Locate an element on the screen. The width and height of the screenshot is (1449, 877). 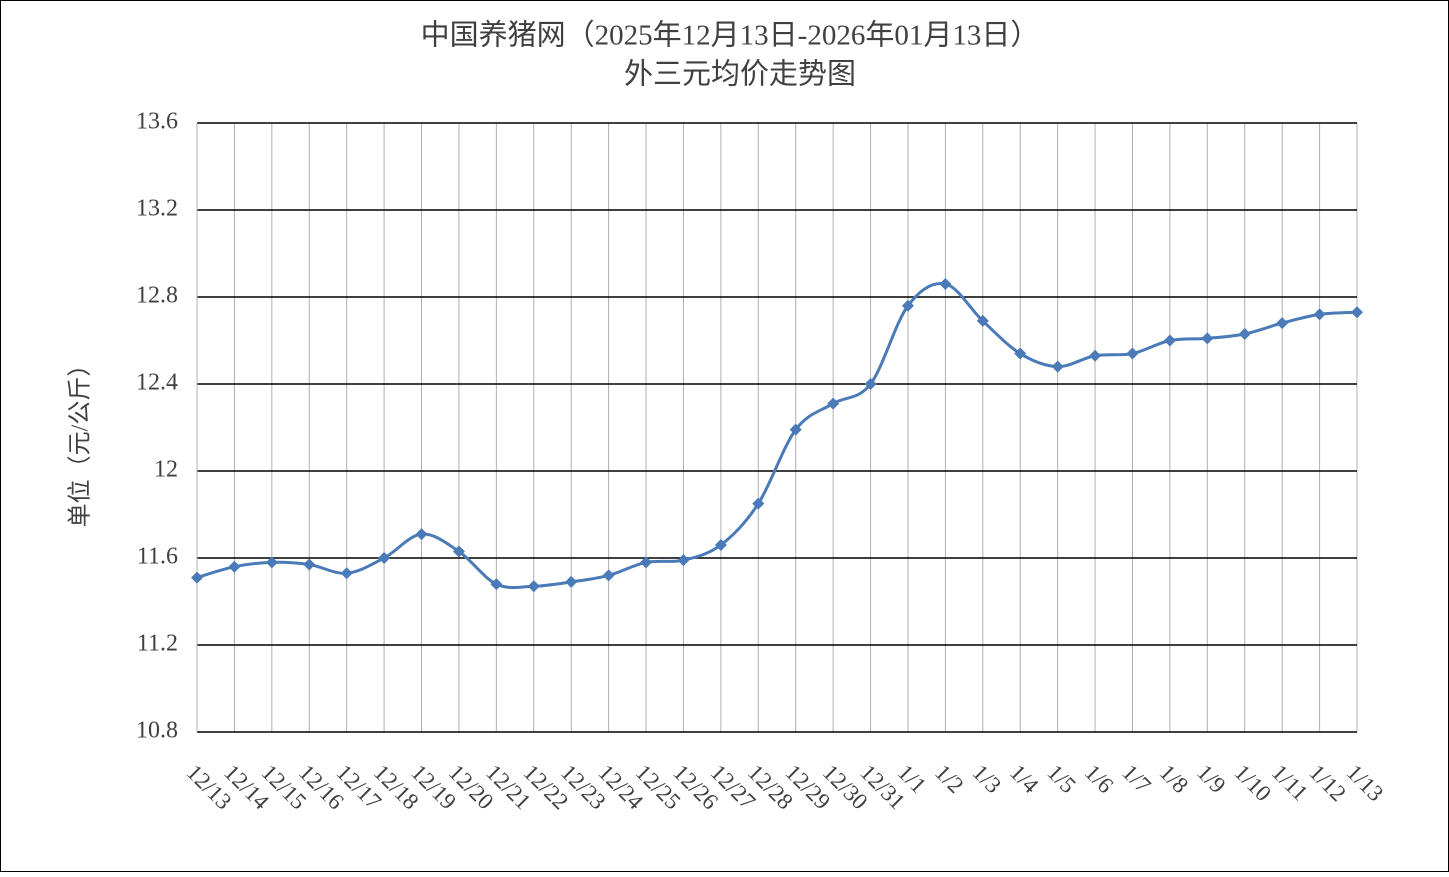
y-tick-label: 10.8 is located at coordinates (157, 731).